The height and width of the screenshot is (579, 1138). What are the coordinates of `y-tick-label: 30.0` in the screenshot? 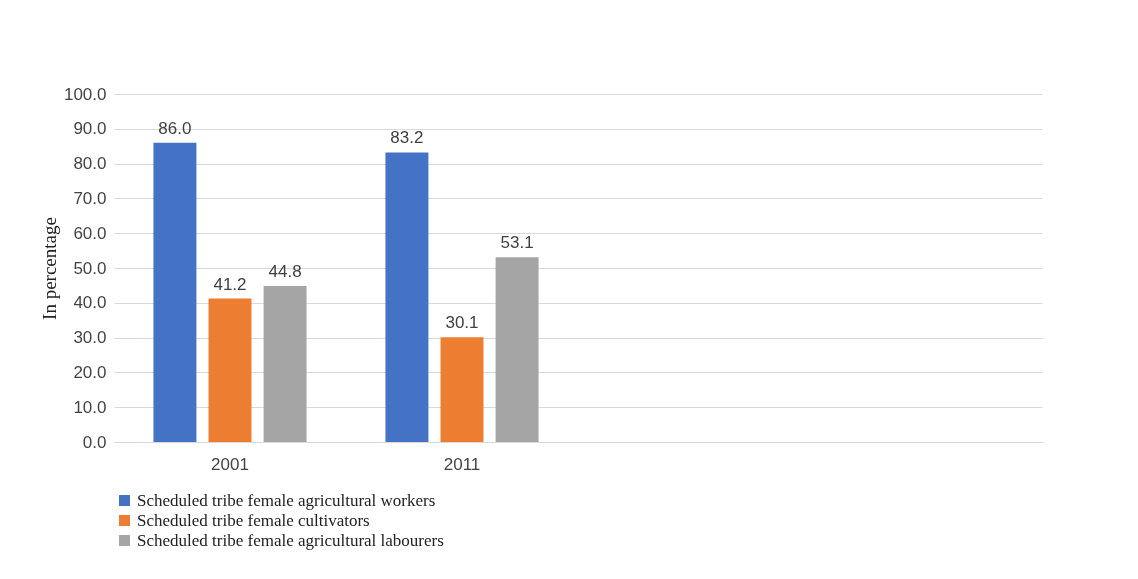 It's located at (90, 338).